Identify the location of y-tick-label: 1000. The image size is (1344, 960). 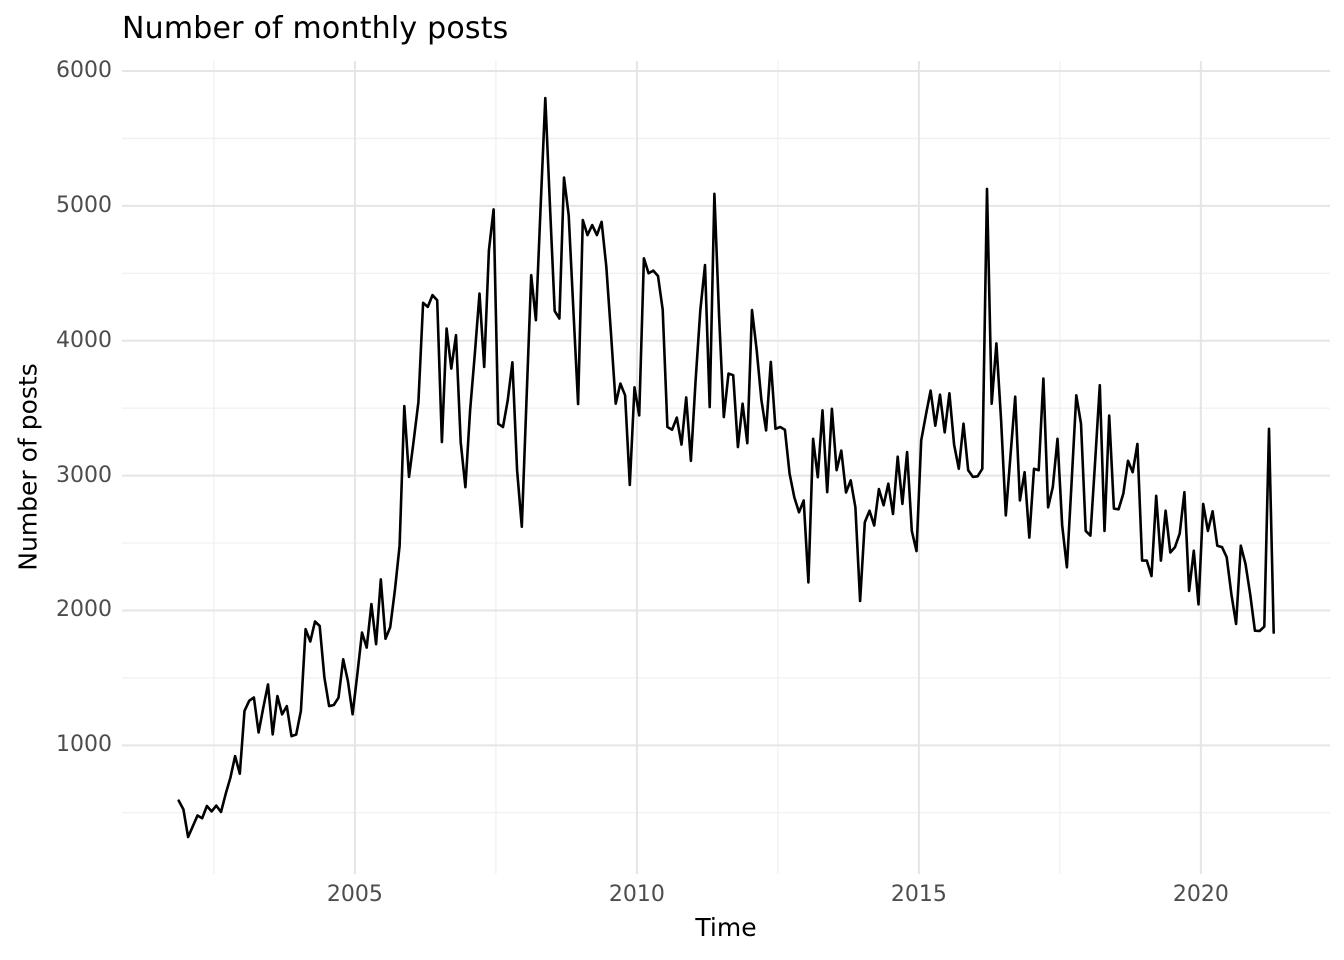
(84, 745).